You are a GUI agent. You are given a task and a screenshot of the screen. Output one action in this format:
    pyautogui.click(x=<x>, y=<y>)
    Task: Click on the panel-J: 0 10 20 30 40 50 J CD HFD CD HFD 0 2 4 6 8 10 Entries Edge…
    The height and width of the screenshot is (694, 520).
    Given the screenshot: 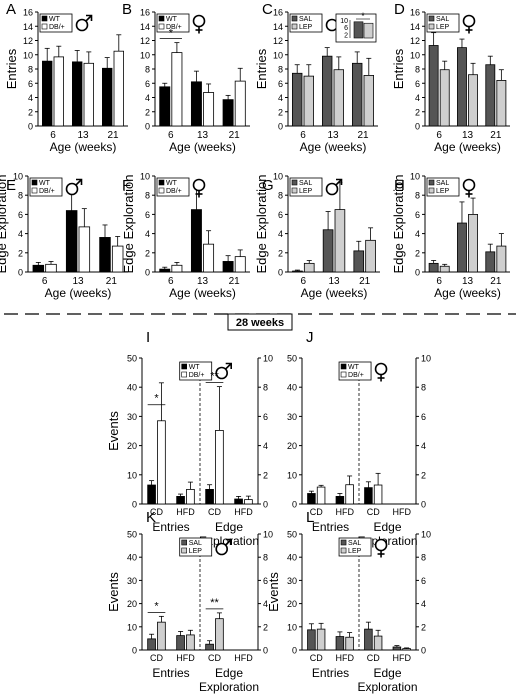 What is the action you would take?
    pyautogui.click(x=359, y=438)
    